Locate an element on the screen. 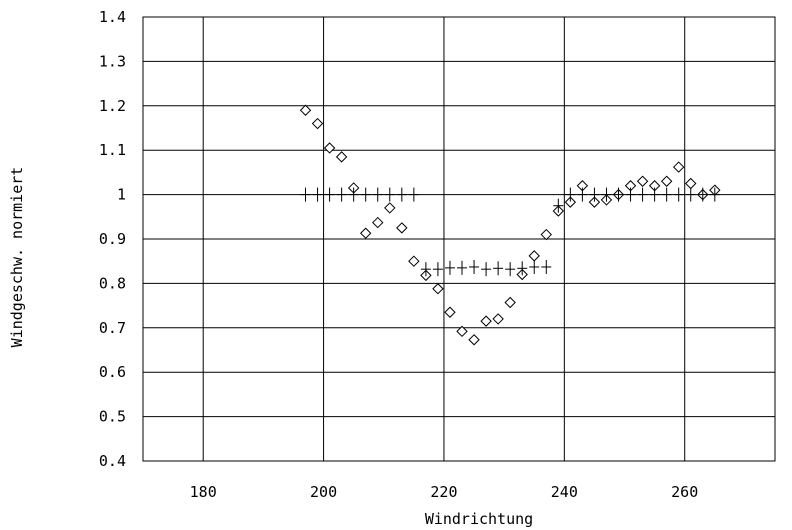 This screenshot has height=530, width=792. x-axis-label: Windrichtung is located at coordinates (479, 519).